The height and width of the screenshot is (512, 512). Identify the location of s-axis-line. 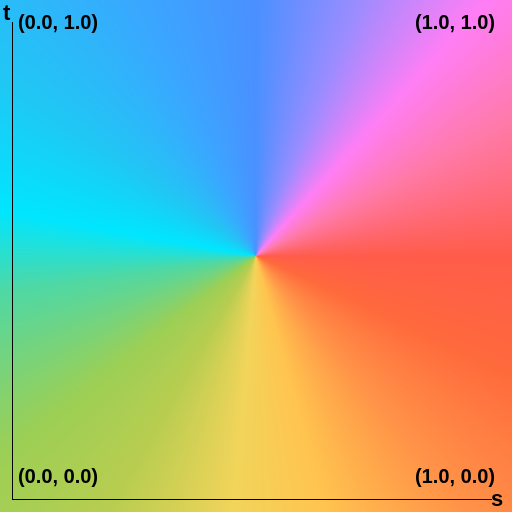
(252, 499).